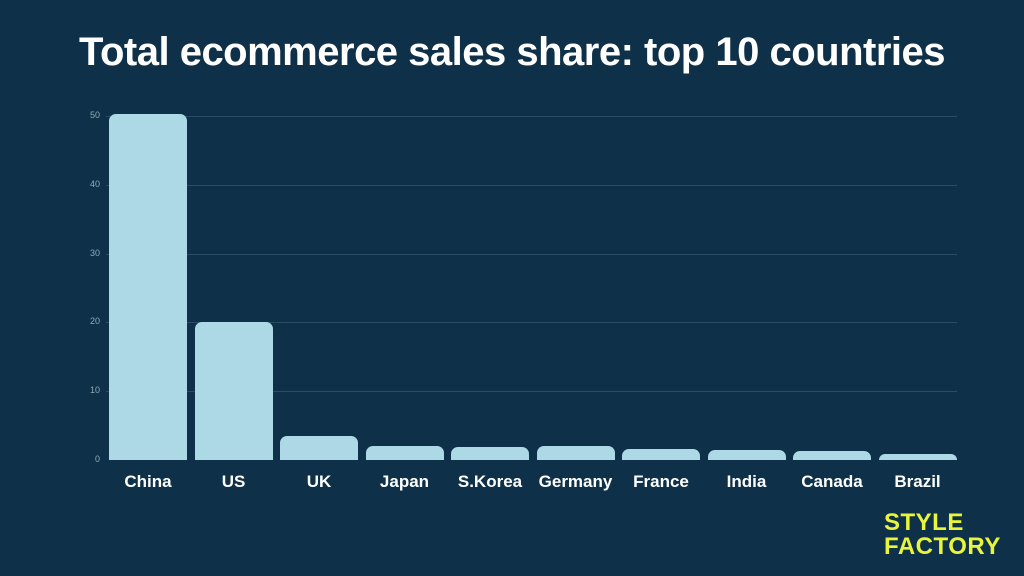 Image resolution: width=1024 pixels, height=576 pixels. What do you see at coordinates (661, 454) in the screenshot?
I see `bar-france` at bounding box center [661, 454].